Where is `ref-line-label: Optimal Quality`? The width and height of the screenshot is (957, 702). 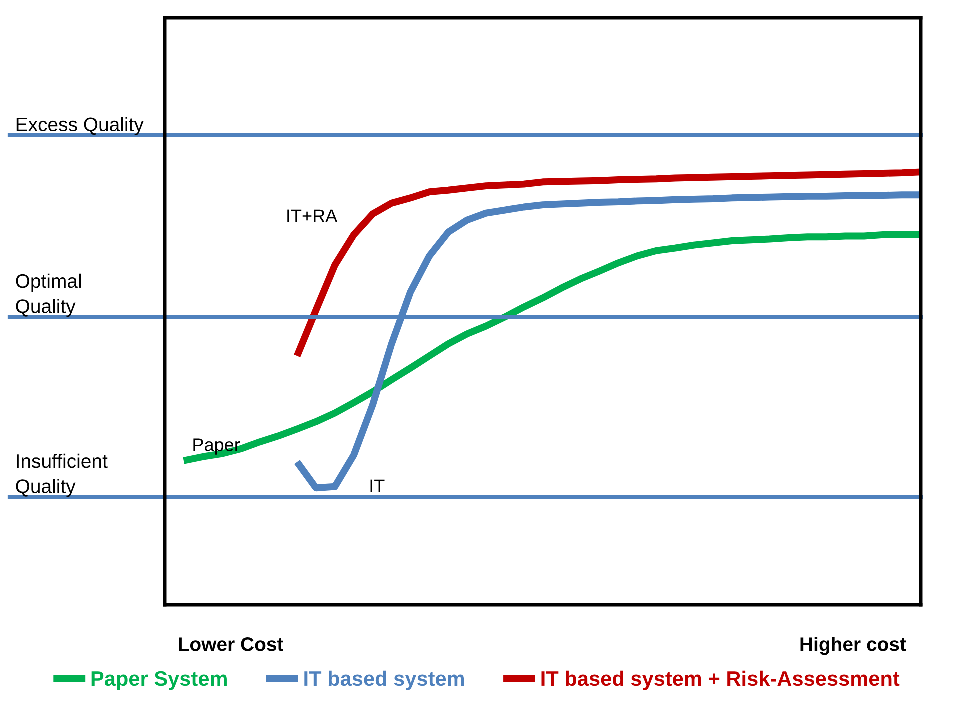
ref-line-label: Optimal Quality is located at coordinates (49, 296).